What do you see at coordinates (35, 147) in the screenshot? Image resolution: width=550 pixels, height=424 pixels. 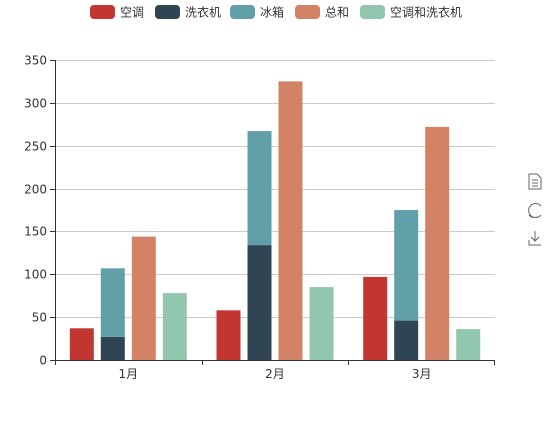 I see `y-tick-label: 250` at bounding box center [35, 147].